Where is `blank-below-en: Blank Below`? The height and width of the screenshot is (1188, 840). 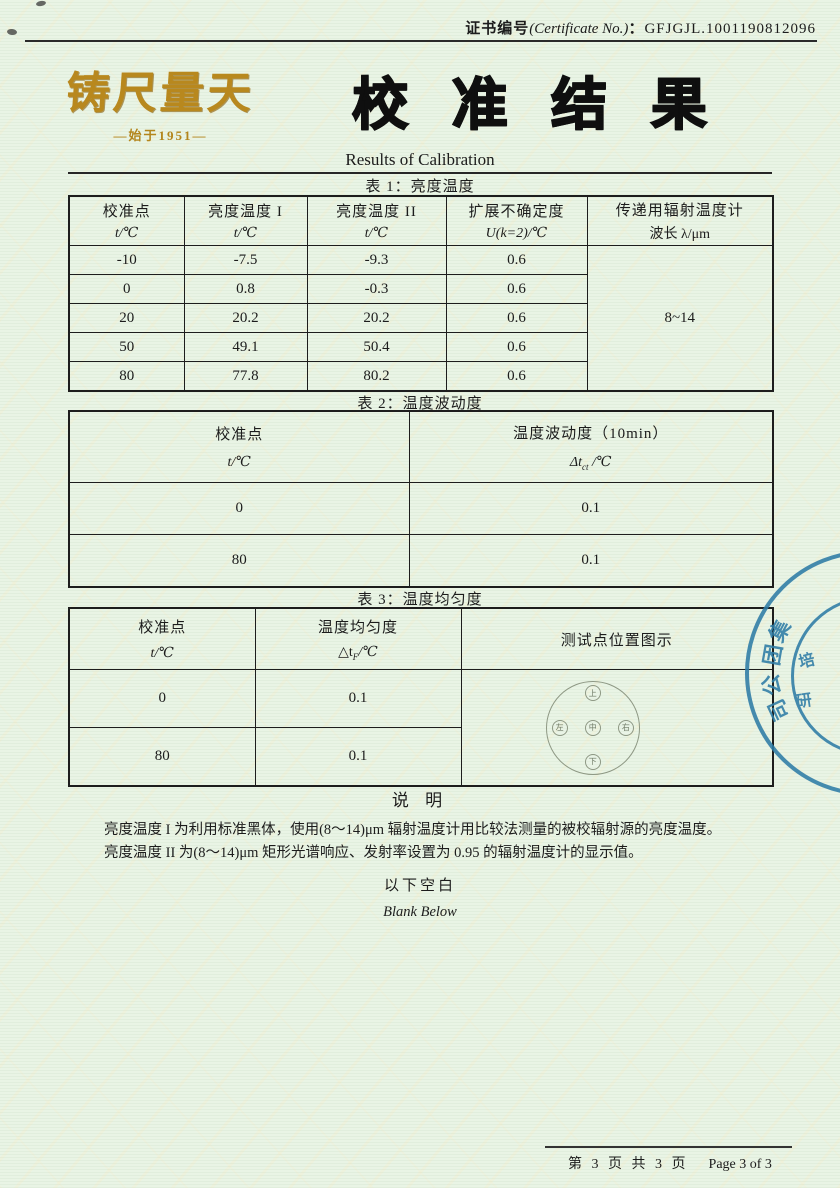
blank-below-en: Blank Below is located at coordinates (420, 911).